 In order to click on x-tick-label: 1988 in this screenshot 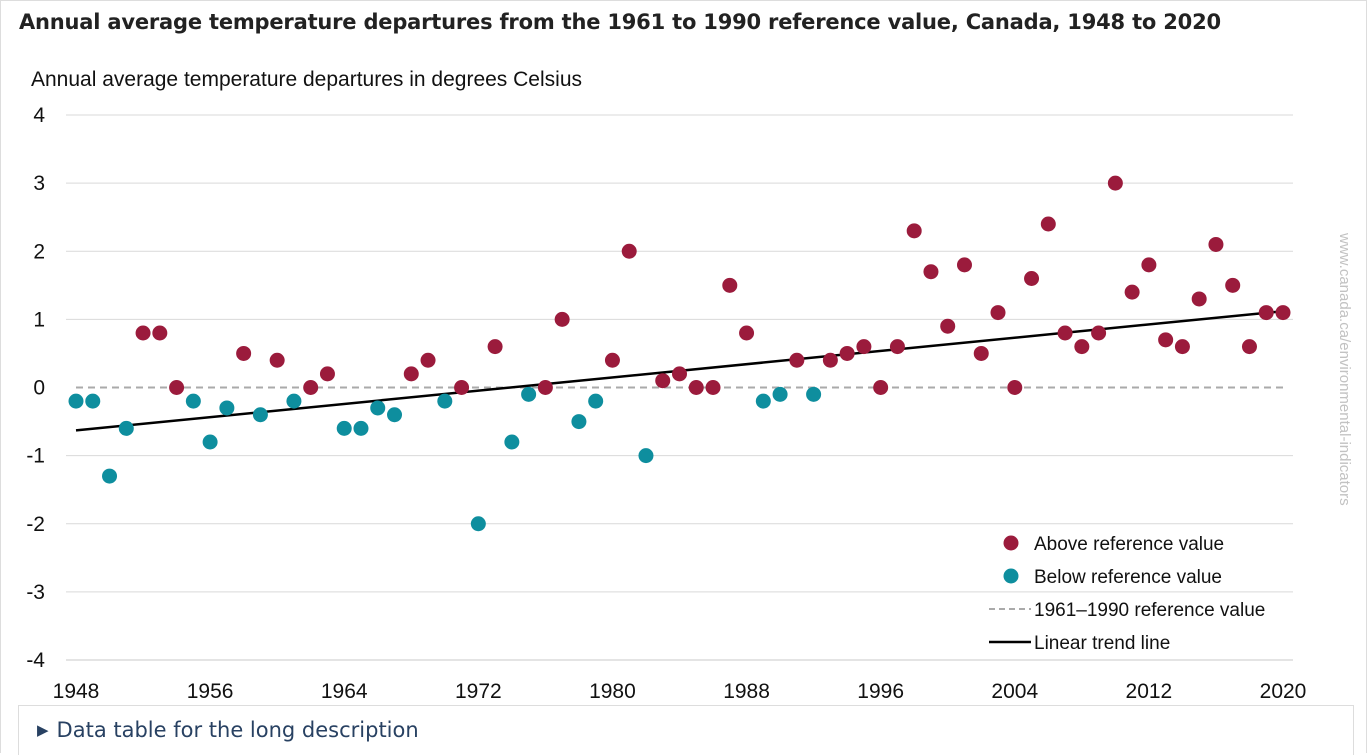, I will do `click(746, 691)`.